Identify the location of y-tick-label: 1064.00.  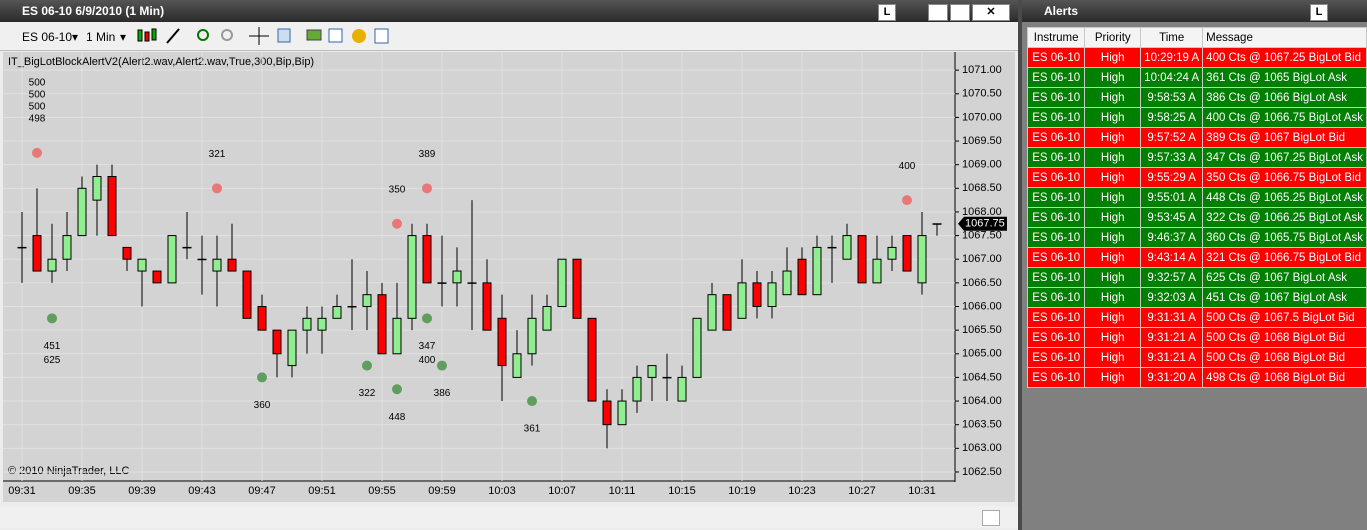
(982, 401).